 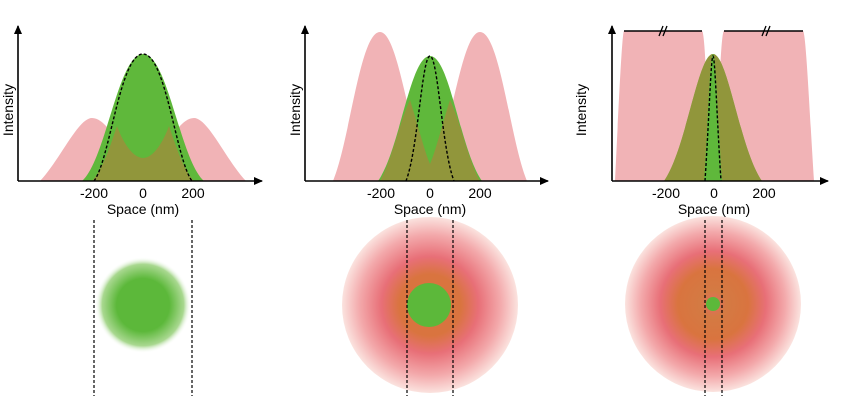 What do you see at coordinates (430, 209) in the screenshot?
I see `panel-2-xlabel: Space (nm)` at bounding box center [430, 209].